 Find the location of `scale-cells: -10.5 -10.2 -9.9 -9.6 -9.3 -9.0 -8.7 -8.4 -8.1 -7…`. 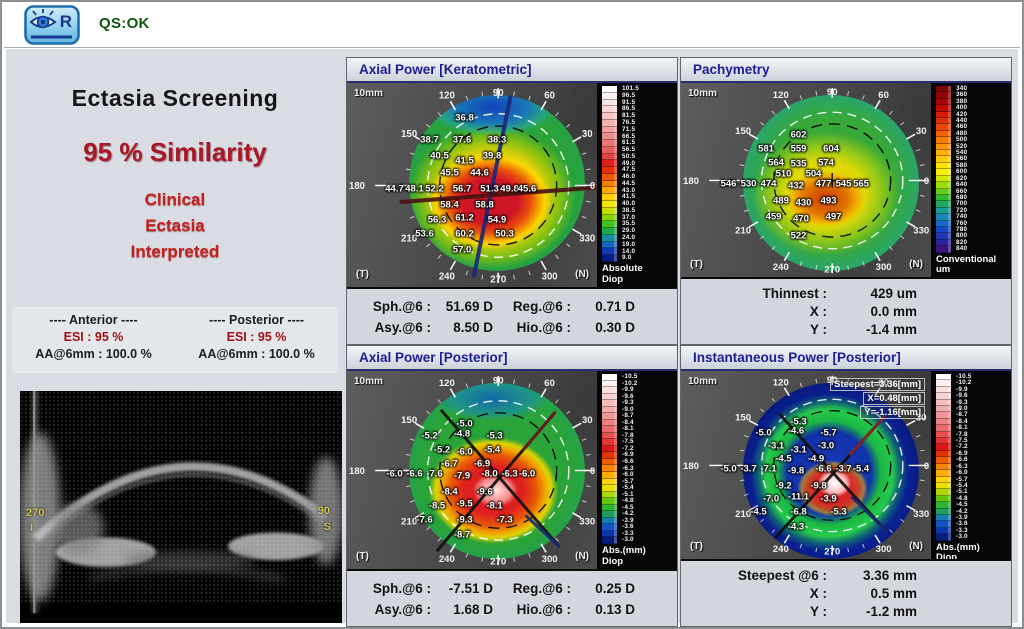

scale-cells: -10.5 -10.2 -9.9 -9.6 -9.3 -9.0 -8.7 -8.4 -8.1 -7… is located at coordinates (972, 457).